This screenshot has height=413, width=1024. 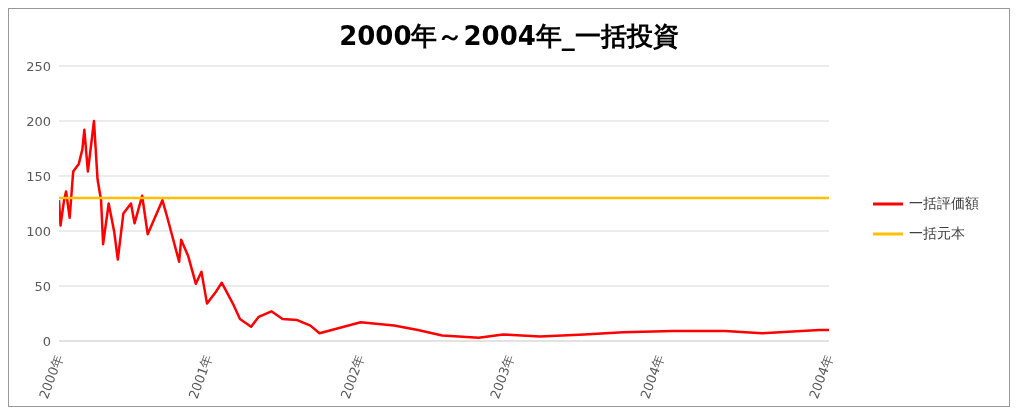 What do you see at coordinates (352, 376) in the screenshot?
I see `x-tick-label: 2002年` at bounding box center [352, 376].